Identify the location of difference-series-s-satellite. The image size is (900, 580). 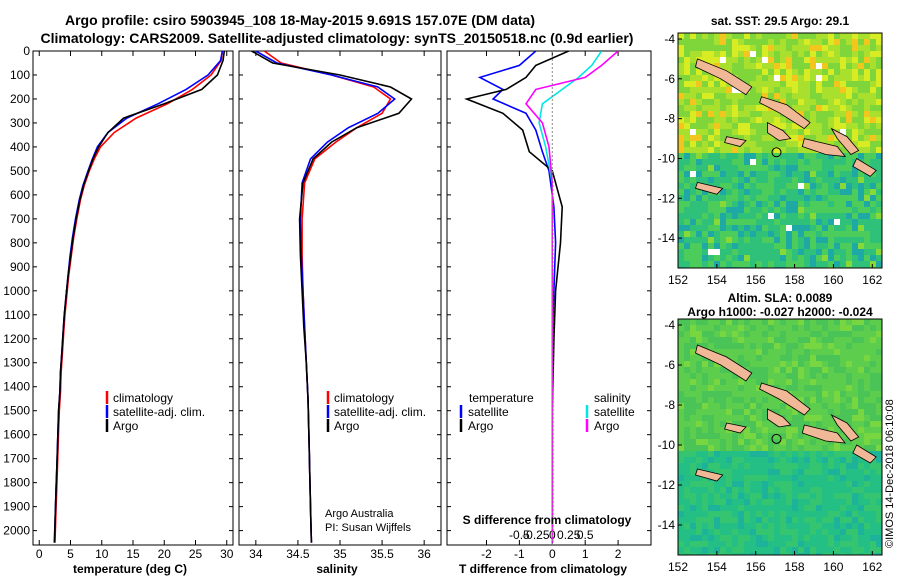
(570, 297).